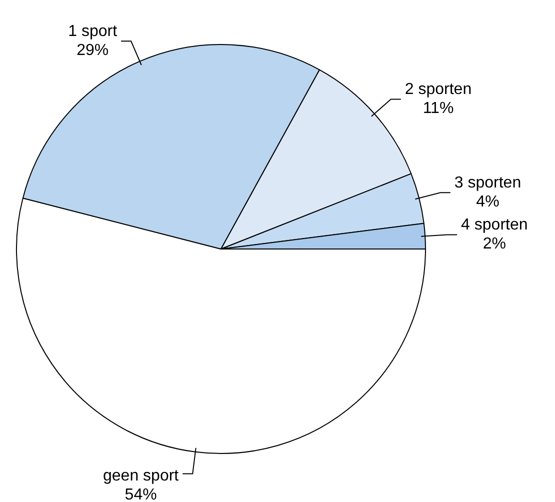  I want to click on data-label: 2%, so click(494, 244).